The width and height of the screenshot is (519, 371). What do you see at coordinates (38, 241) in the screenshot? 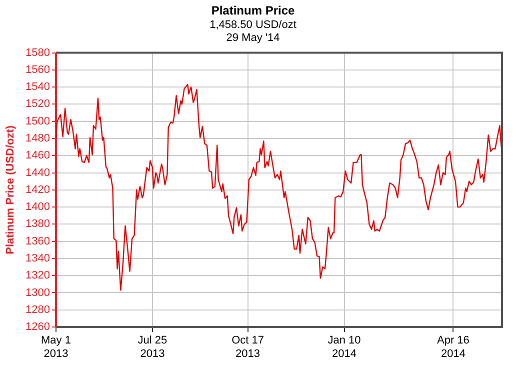
I see `y-tick-label: 1360` at bounding box center [38, 241].